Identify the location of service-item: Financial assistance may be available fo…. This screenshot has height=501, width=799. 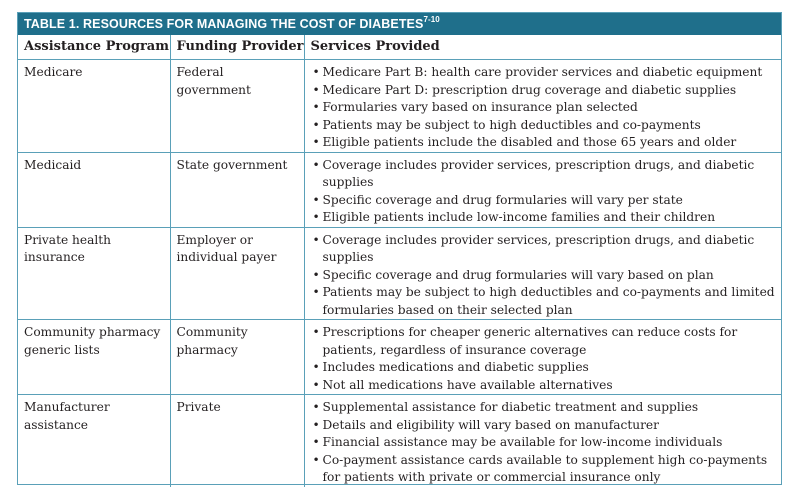
(544, 443).